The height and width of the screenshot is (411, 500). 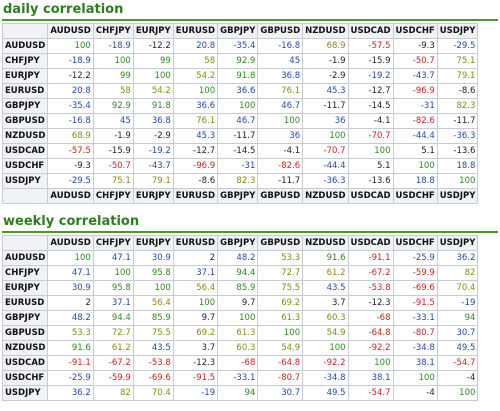 What do you see at coordinates (325, 121) in the screenshot?
I see `correlation-cell: 36` at bounding box center [325, 121].